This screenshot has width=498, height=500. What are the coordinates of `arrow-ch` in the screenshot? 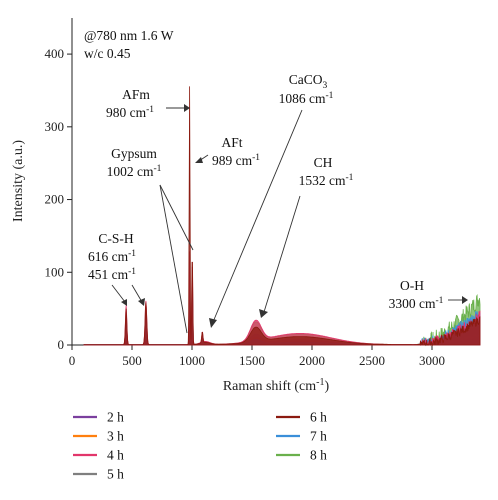 It's located at (282, 254).